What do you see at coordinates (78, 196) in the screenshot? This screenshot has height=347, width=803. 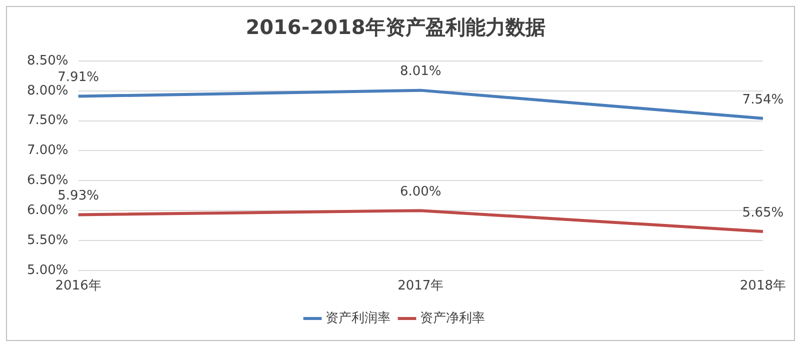 I see `data-label: 5.93%` at bounding box center [78, 196].